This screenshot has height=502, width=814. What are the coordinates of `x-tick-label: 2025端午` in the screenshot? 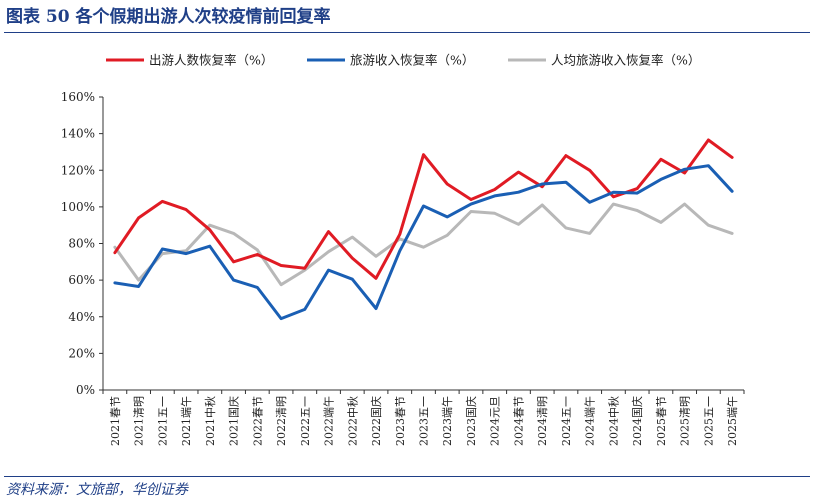 It's located at (732, 421).